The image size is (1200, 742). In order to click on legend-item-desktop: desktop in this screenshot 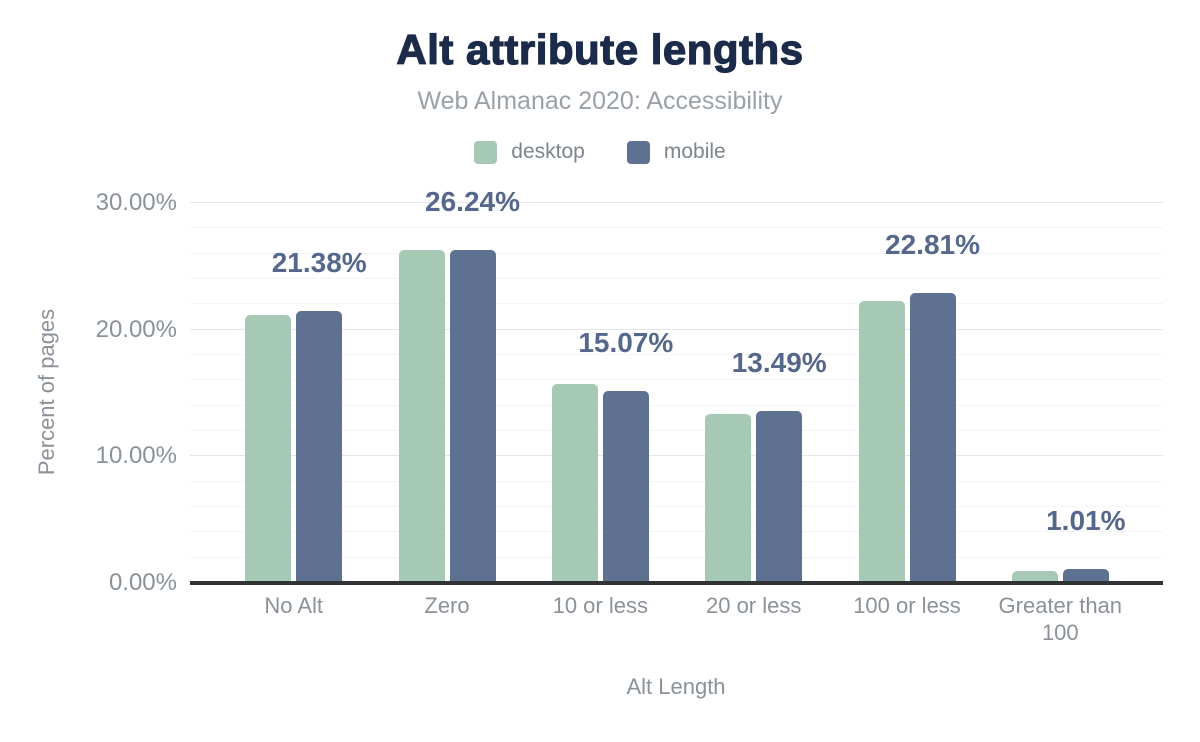, I will do `click(529, 152)`.